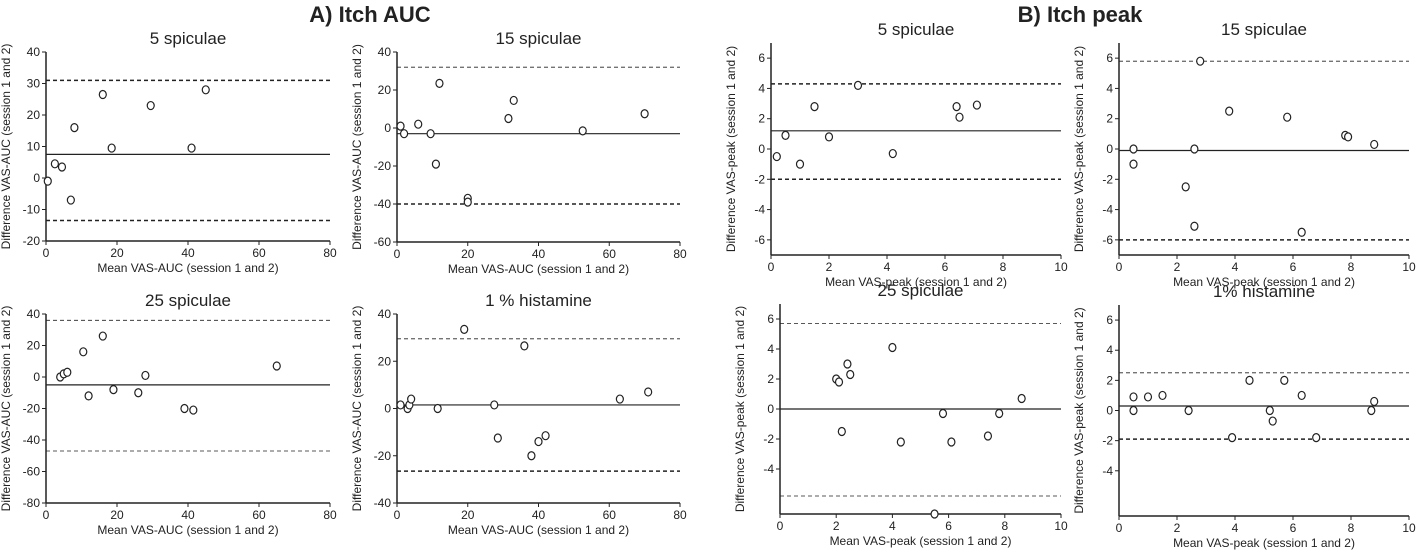 The height and width of the screenshot is (555, 1421). Describe the element at coordinates (1080, 14) in the screenshot. I see `panel-b-title: B) Itch peak` at that location.